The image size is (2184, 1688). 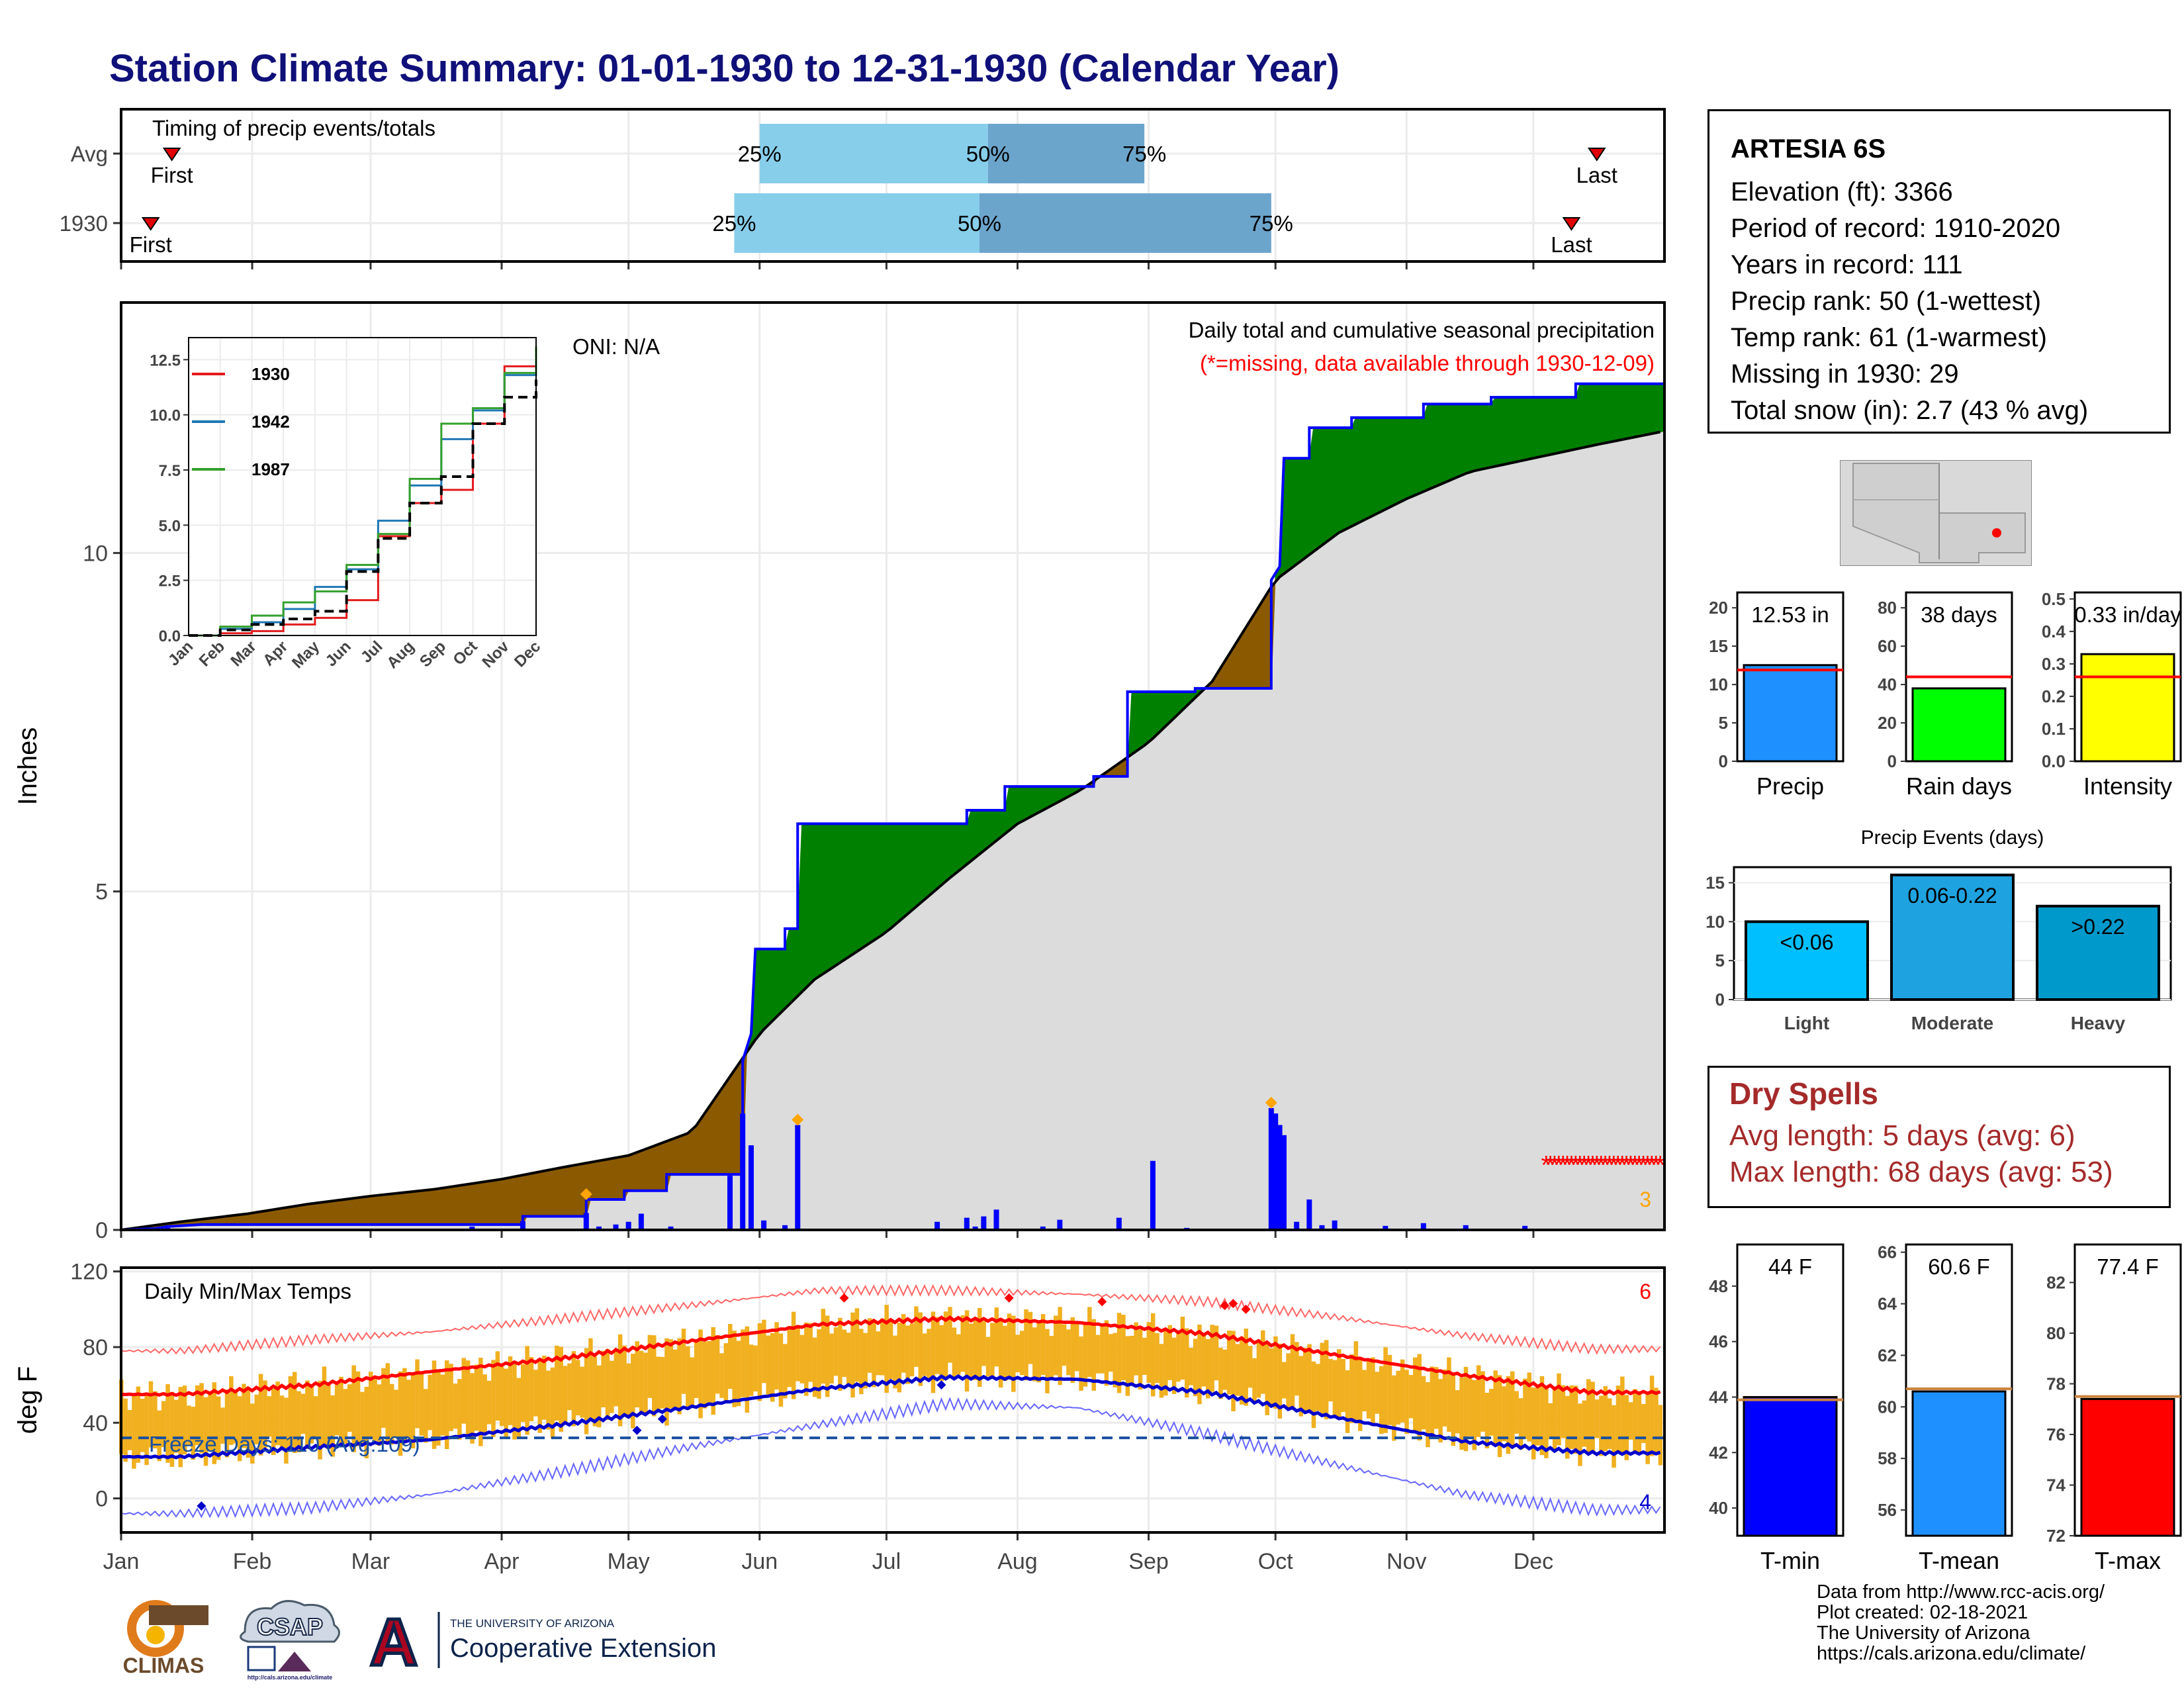 I want to click on summary-value-label: 44 F, so click(x=1790, y=1266).